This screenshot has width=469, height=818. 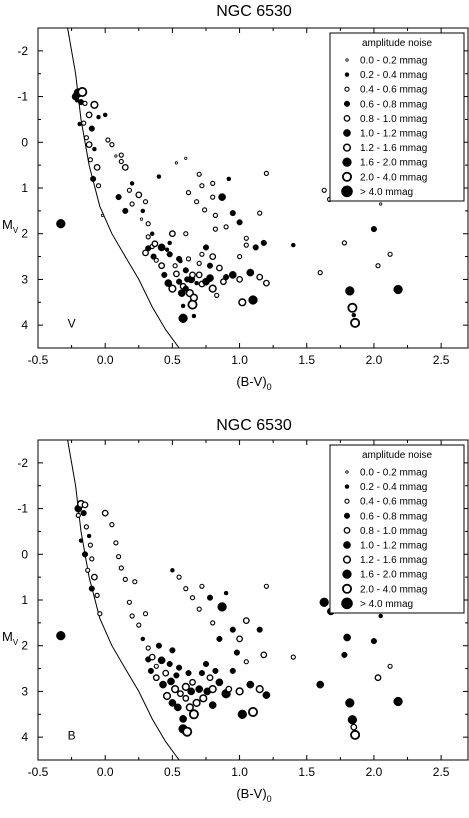 I want to click on x-tick-label: 0.0, so click(x=105, y=772).